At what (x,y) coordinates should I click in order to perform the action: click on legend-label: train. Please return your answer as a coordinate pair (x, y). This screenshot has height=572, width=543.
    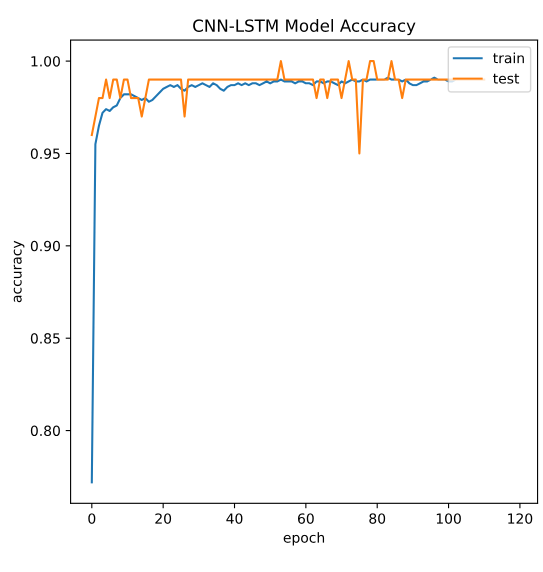
    Looking at the image, I should click on (508, 58).